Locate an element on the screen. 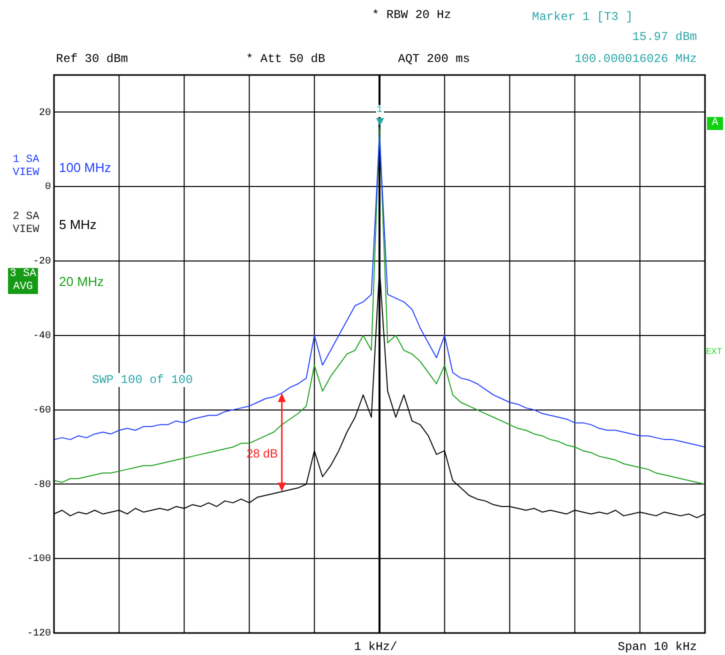  text: 15.97 dBm is located at coordinates (664, 37).